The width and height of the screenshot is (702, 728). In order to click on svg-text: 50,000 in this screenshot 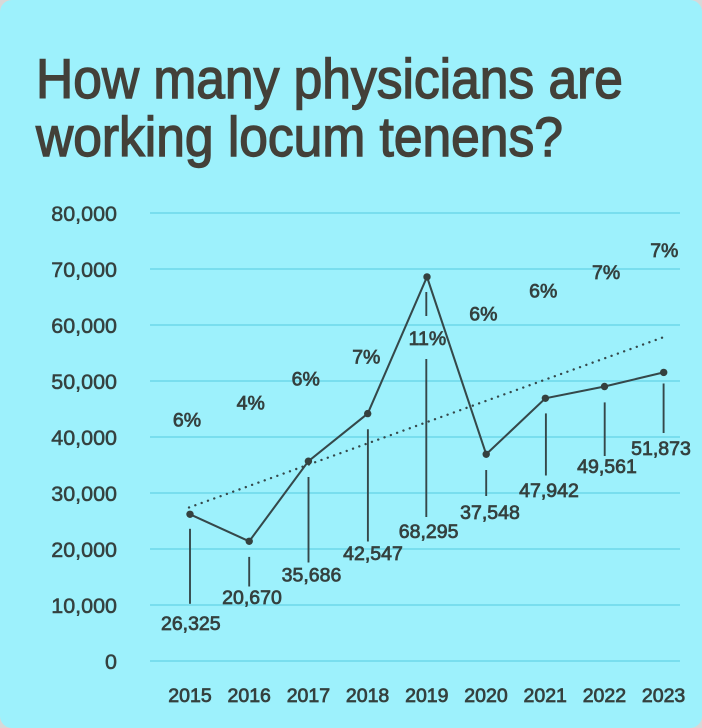, I will do `click(84, 382)`.